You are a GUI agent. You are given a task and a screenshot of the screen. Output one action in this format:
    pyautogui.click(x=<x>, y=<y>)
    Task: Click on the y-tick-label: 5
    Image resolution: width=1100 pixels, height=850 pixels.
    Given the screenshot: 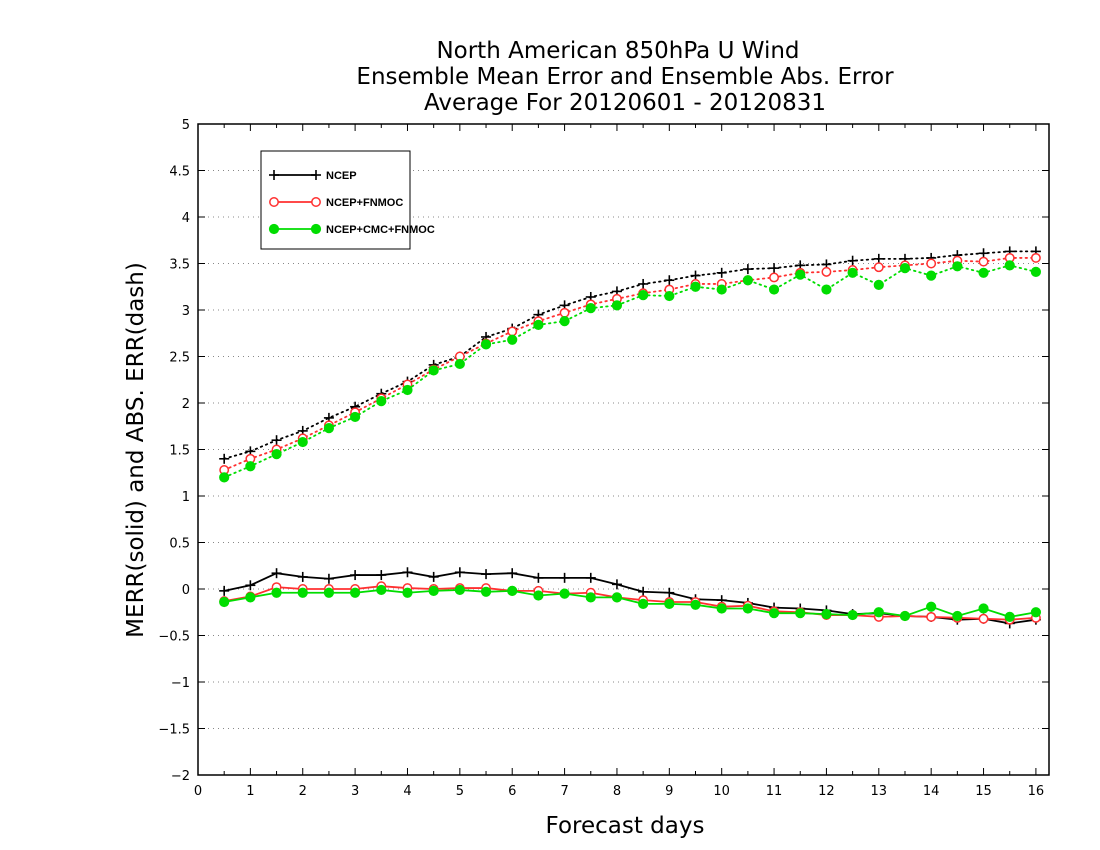 What is the action you would take?
    pyautogui.click(x=186, y=125)
    